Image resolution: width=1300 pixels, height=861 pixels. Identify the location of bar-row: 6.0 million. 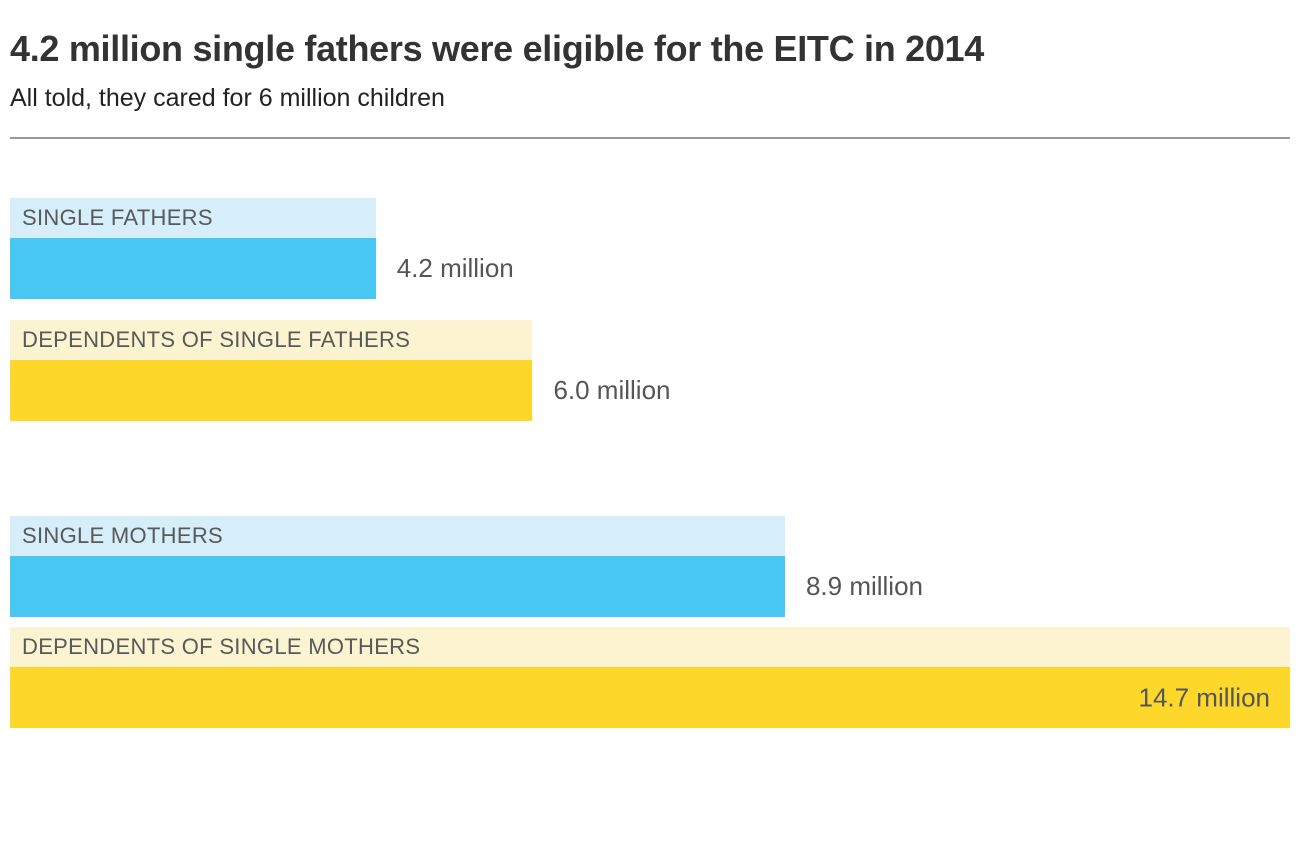
(650, 391).